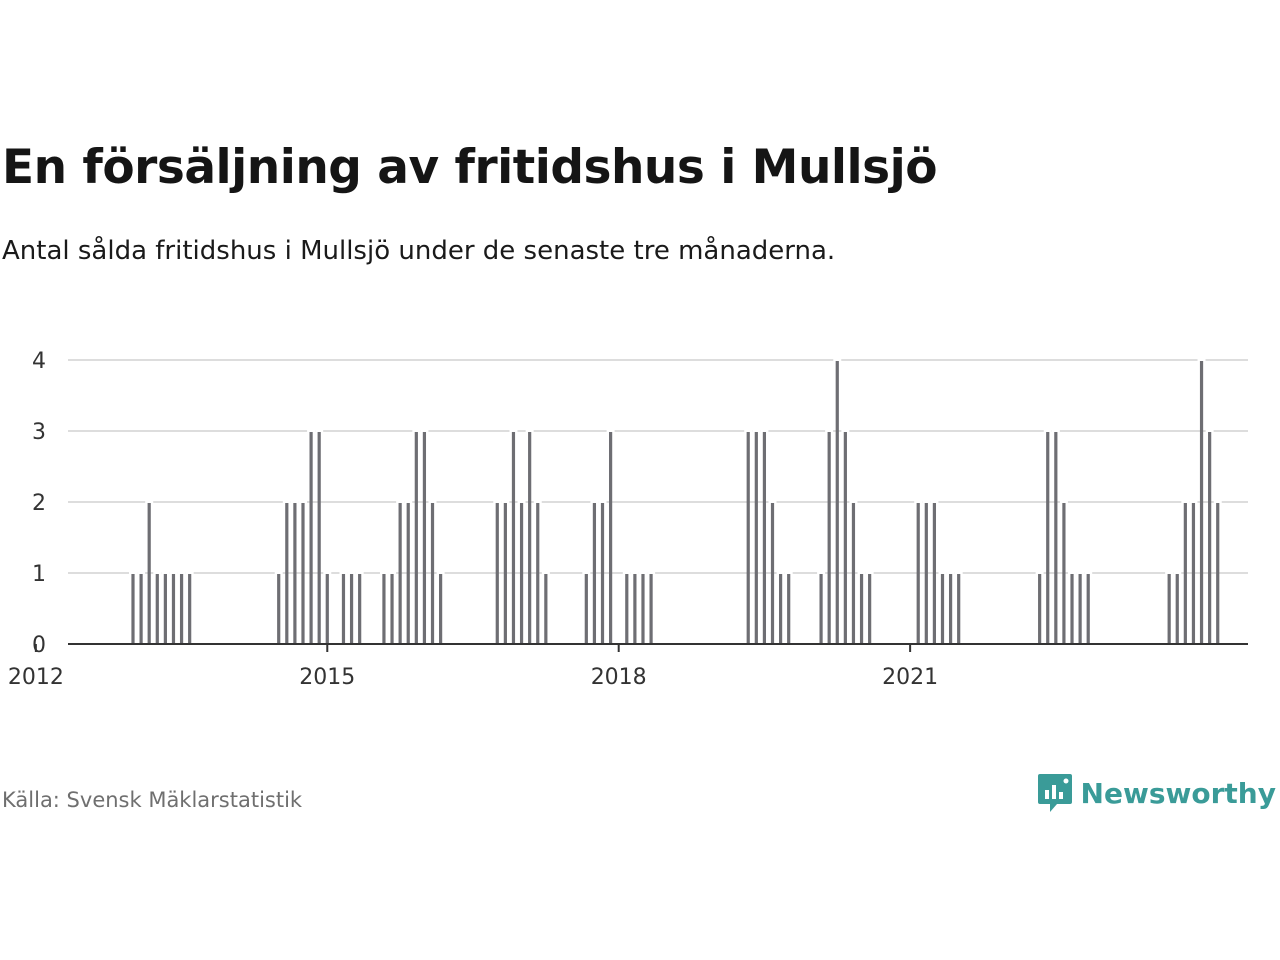 The height and width of the screenshot is (960, 1280). What do you see at coordinates (39, 574) in the screenshot?
I see `y-tick-label: 1` at bounding box center [39, 574].